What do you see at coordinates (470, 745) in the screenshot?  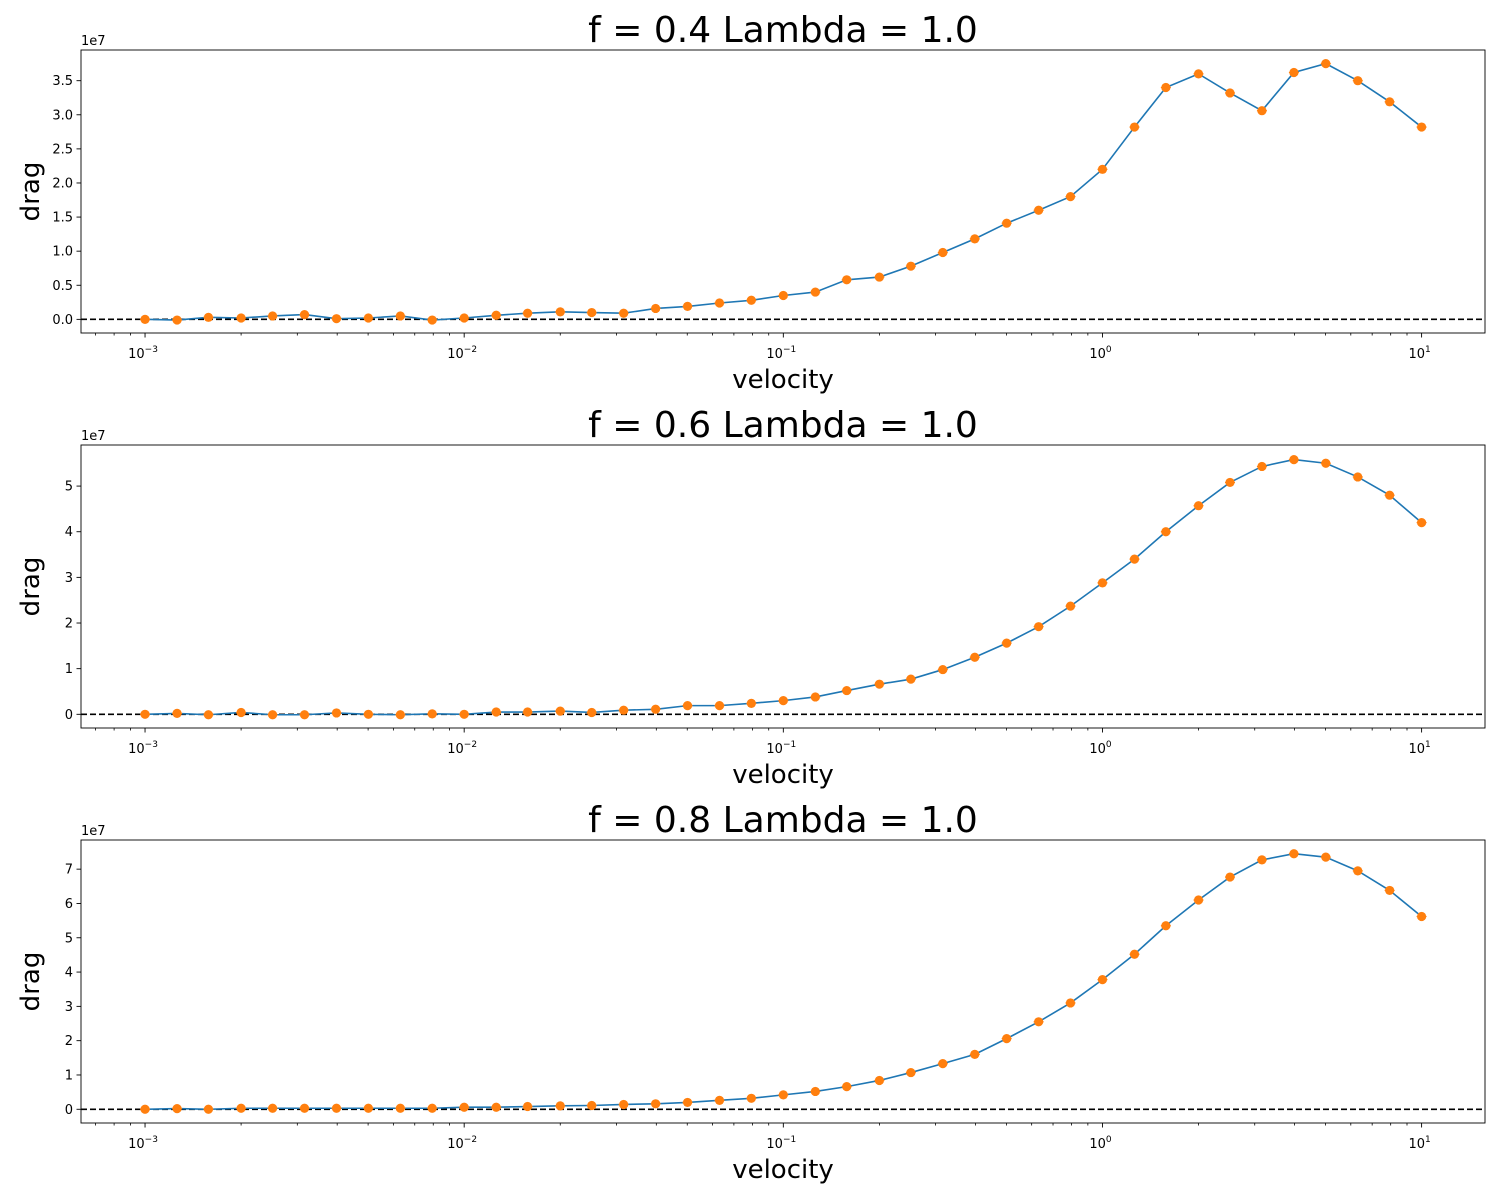 I see `x-tick-exponent: −2` at bounding box center [470, 745].